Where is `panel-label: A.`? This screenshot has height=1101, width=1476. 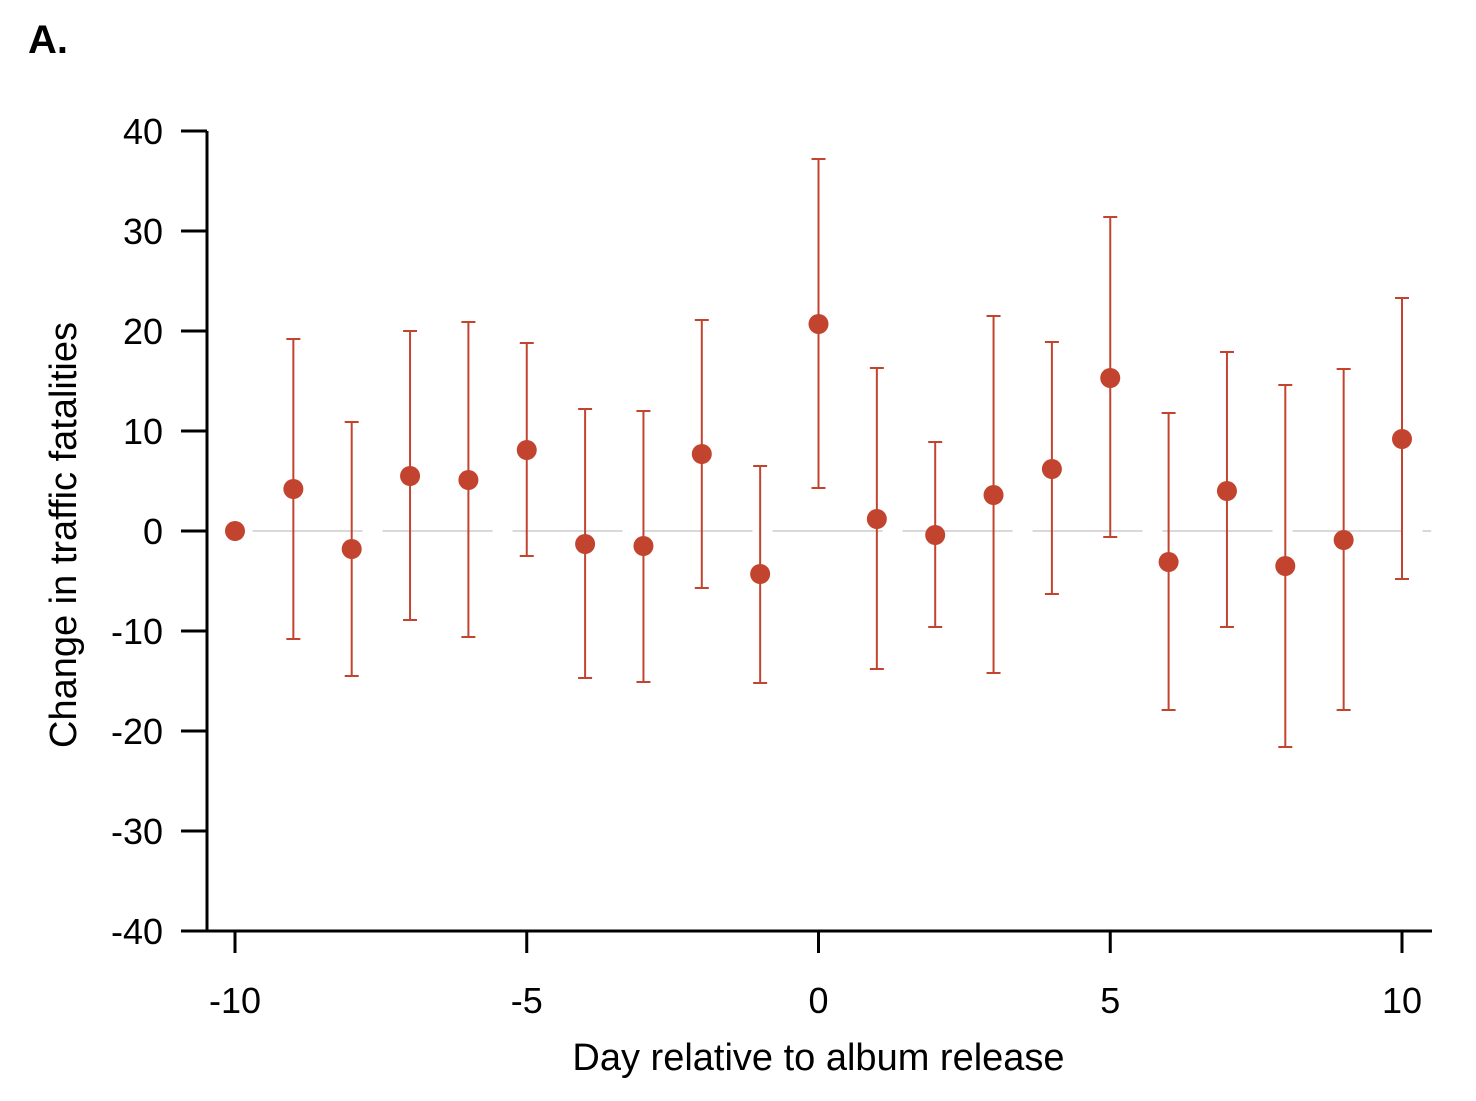 panel-label: A. is located at coordinates (48, 40).